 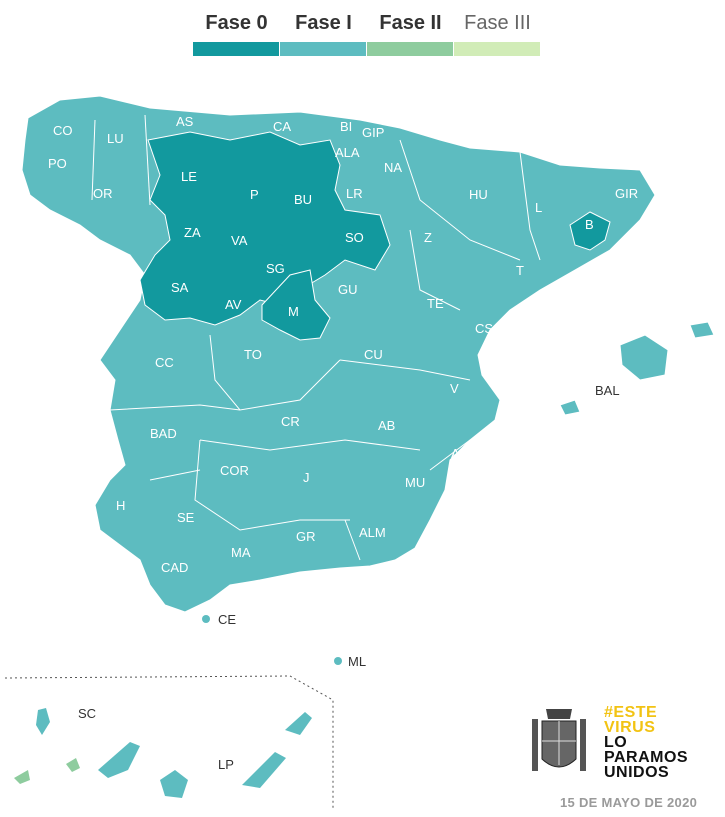 What do you see at coordinates (306, 477) in the screenshot?
I see `label-j: J` at bounding box center [306, 477].